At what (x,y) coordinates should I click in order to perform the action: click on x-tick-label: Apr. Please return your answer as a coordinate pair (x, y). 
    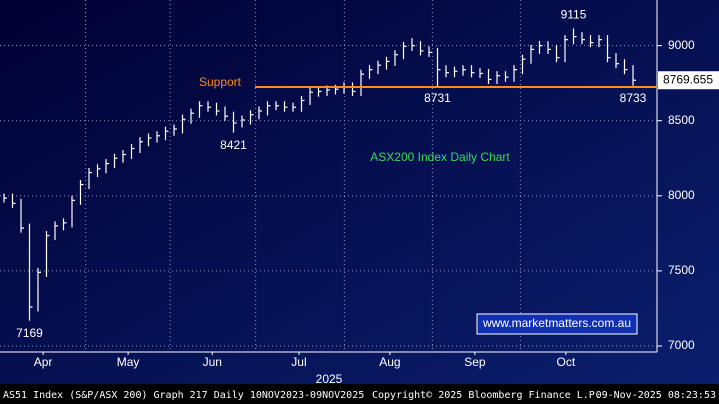
    Looking at the image, I should click on (43, 362).